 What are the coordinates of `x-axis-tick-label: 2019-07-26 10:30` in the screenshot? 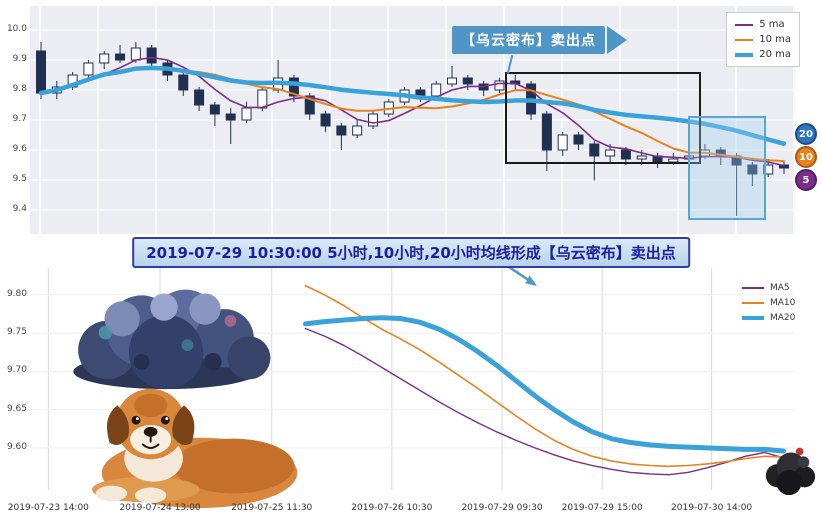 It's located at (392, 508).